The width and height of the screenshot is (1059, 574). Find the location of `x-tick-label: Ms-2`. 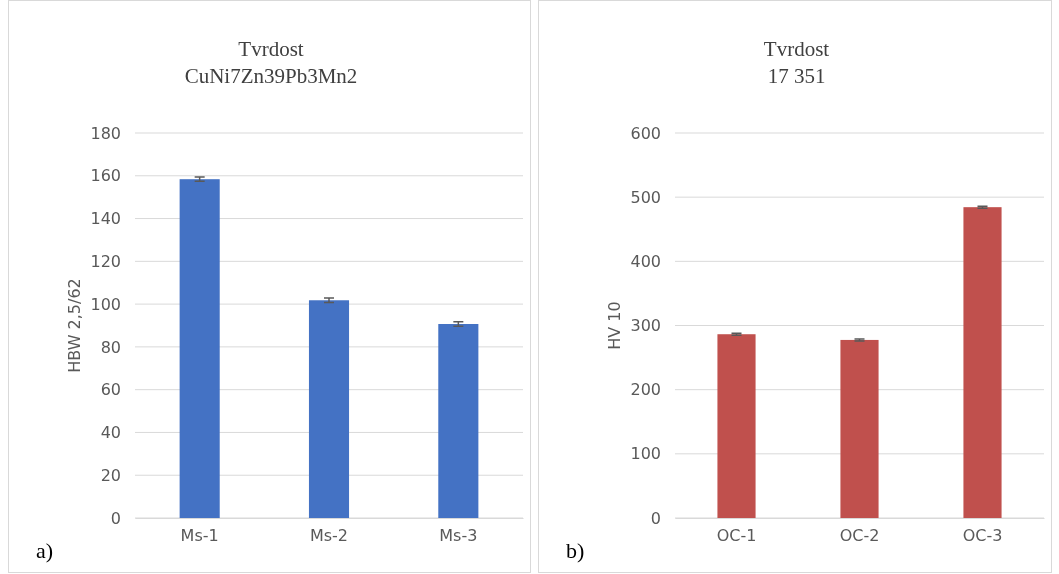

x-tick-label: Ms-2 is located at coordinates (329, 536).